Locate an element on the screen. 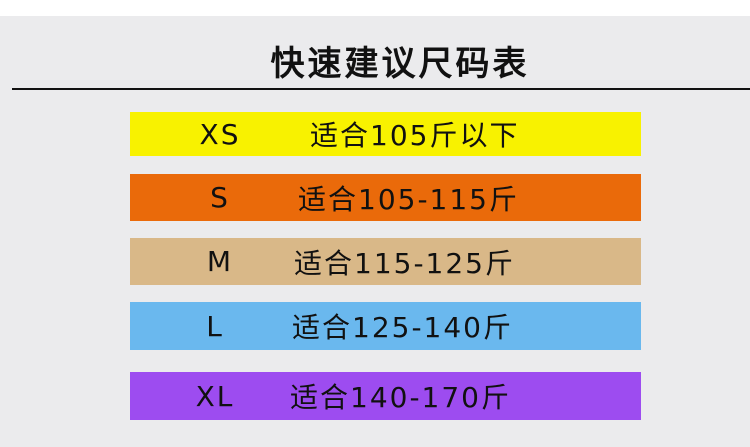 The width and height of the screenshot is (750, 447). size-label: XL is located at coordinates (215, 396).